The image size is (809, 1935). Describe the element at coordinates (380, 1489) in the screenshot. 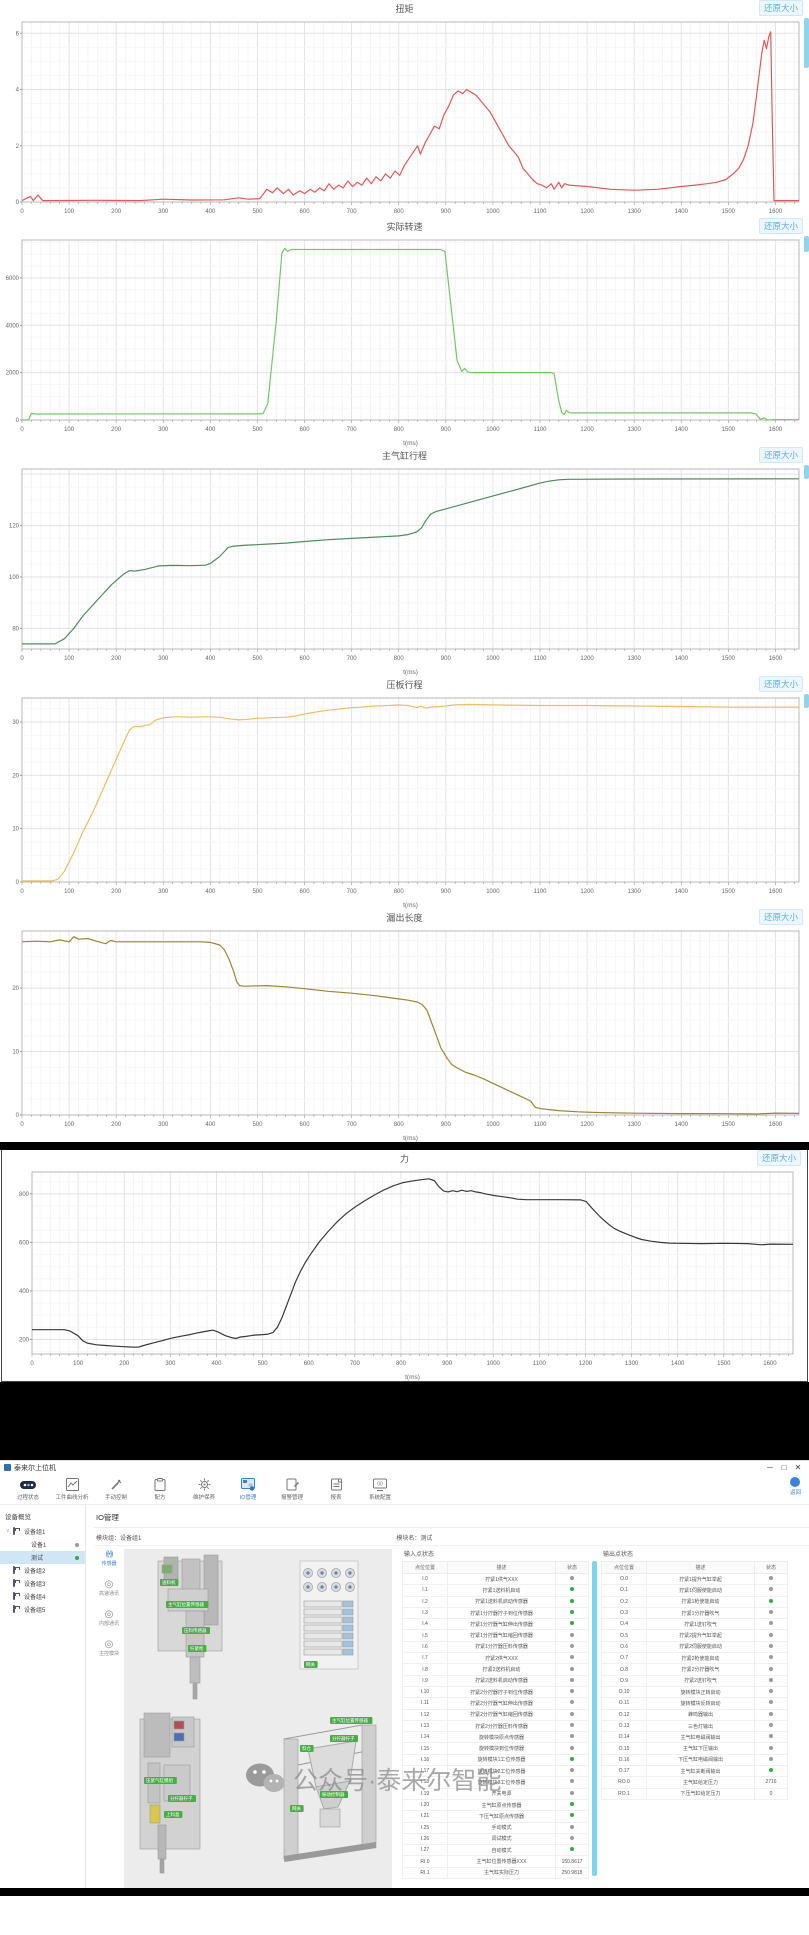

I see `toolbar-item-系统配置: 00 系统配置` at that location.